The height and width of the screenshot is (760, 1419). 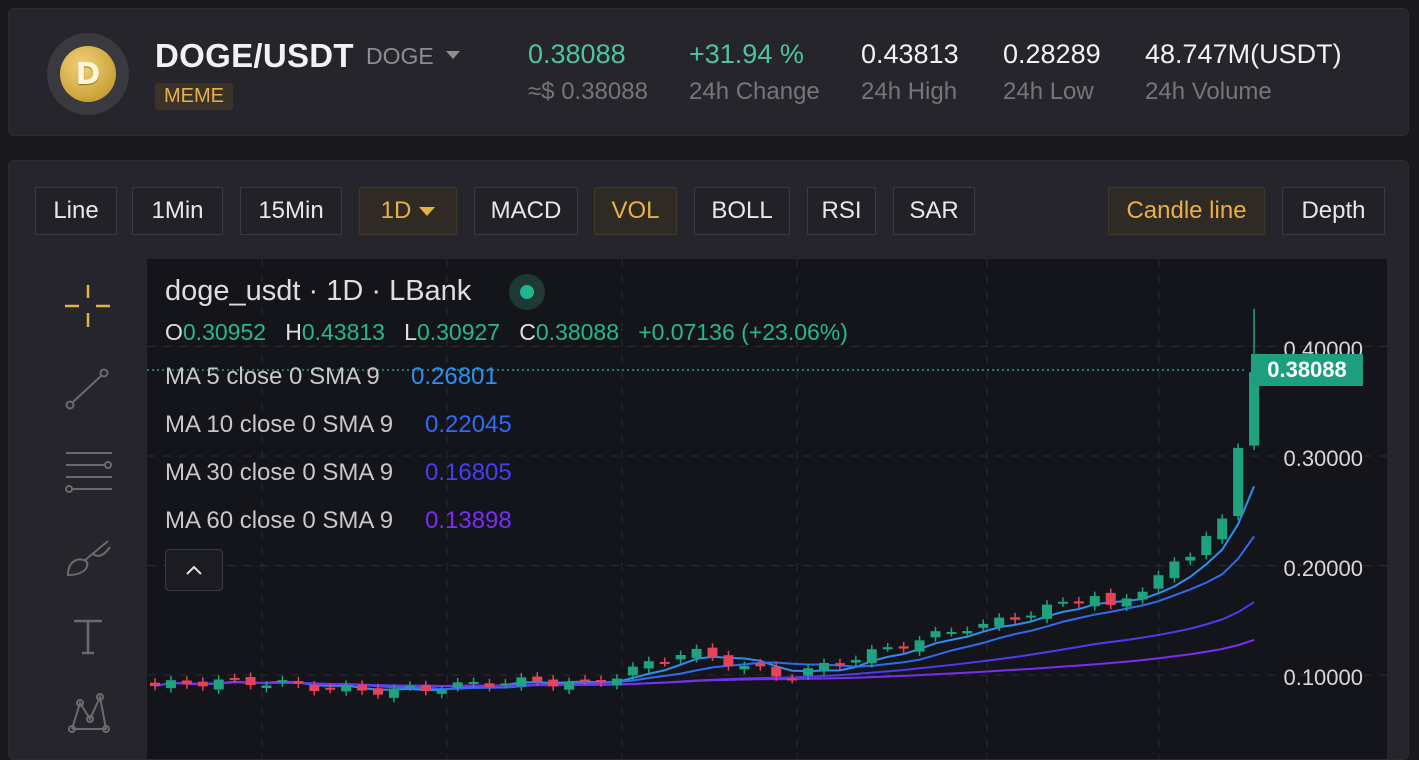 What do you see at coordinates (458, 332) in the screenshot?
I see `low-value: 0.30927` at bounding box center [458, 332].